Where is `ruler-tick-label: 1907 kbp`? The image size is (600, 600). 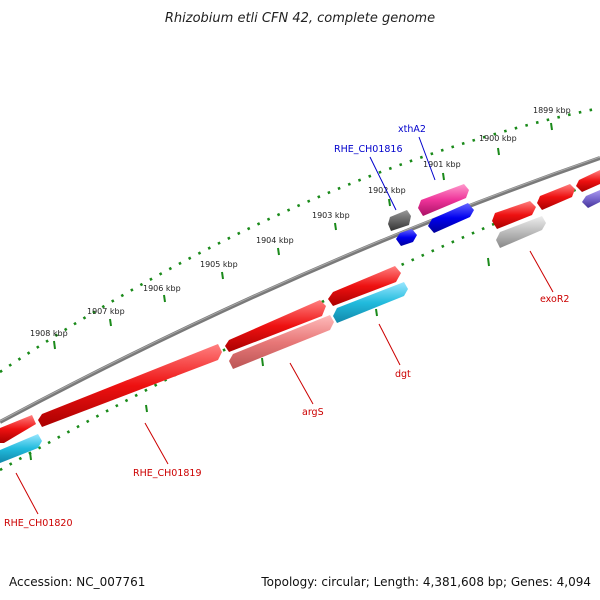 ruler-tick-label: 1907 kbp is located at coordinates (106, 311).